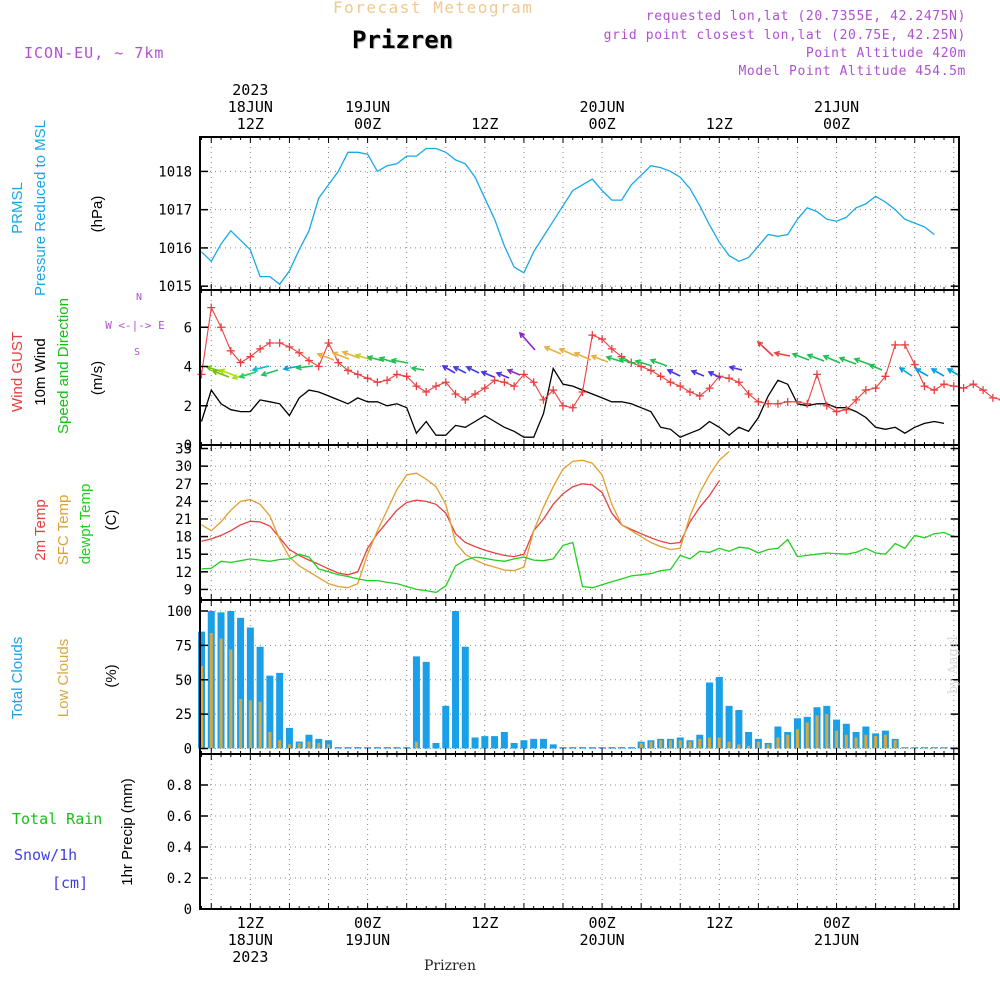 Image resolution: width=1000 pixels, height=1000 pixels. I want to click on wind-label: 10m Wind, so click(40, 372).